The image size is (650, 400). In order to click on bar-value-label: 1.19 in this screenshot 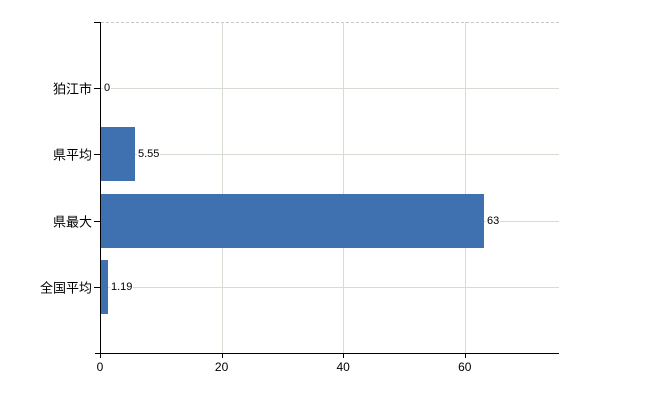, I will do `click(122, 287)`.